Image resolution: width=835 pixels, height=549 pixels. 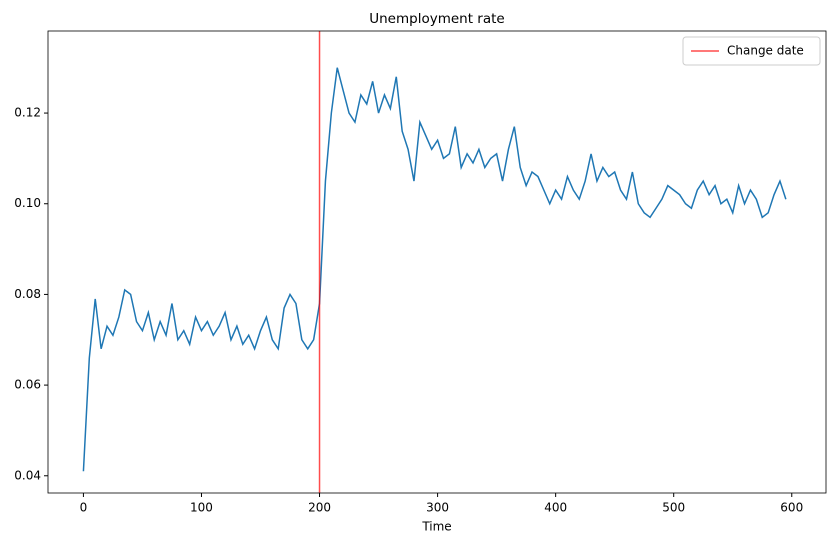 What do you see at coordinates (84, 508) in the screenshot?
I see `x-tick-label: 0` at bounding box center [84, 508].